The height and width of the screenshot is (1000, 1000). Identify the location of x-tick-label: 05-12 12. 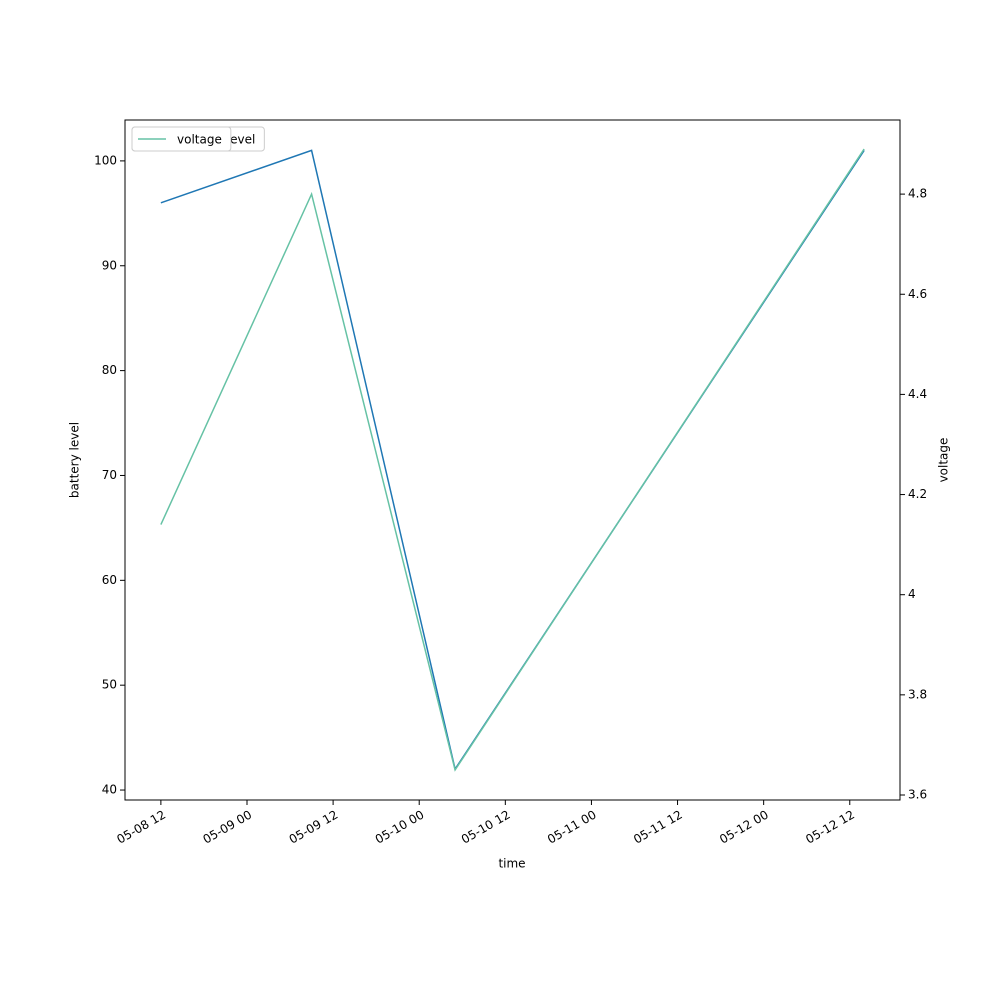
(830, 827).